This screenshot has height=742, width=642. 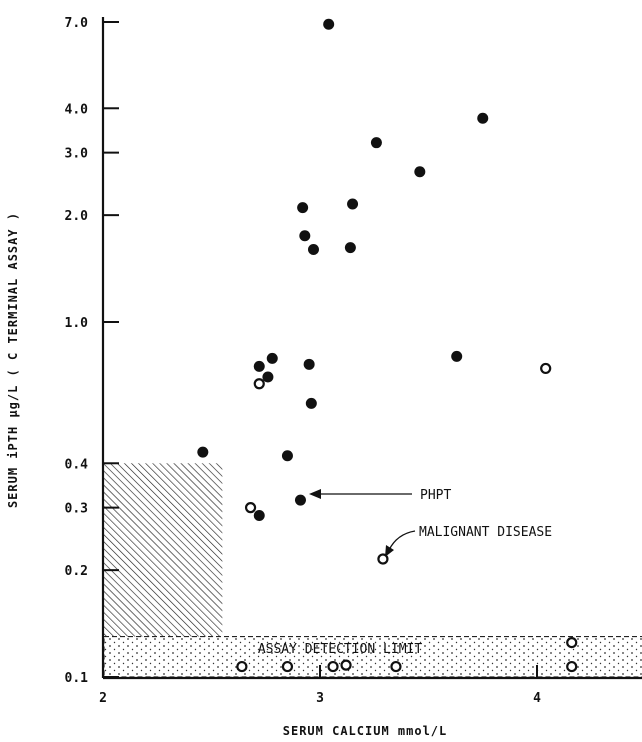 I want to click on x-tick-label: 4, so click(x=537, y=698).